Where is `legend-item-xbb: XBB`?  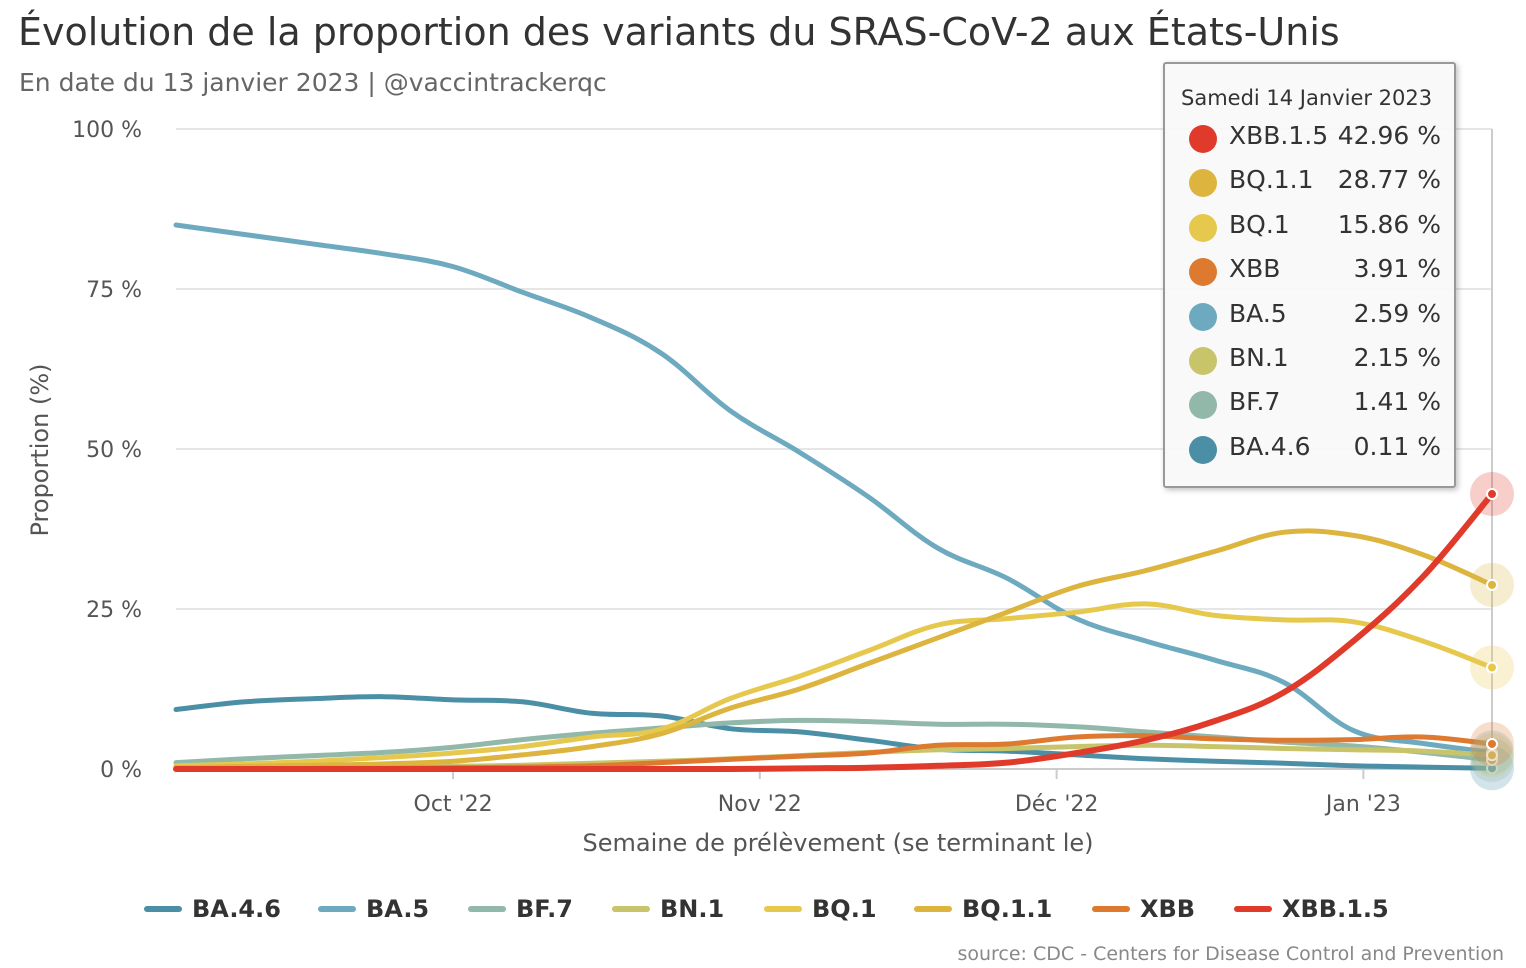 legend-item-xbb: XBB is located at coordinates (1143, 909).